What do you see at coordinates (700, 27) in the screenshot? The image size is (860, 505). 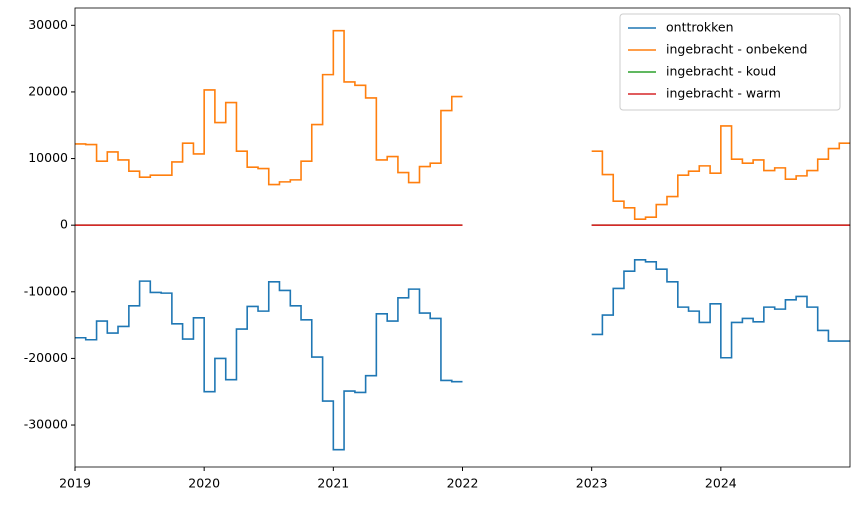 I see `legend-label: onttrokken` at bounding box center [700, 27].